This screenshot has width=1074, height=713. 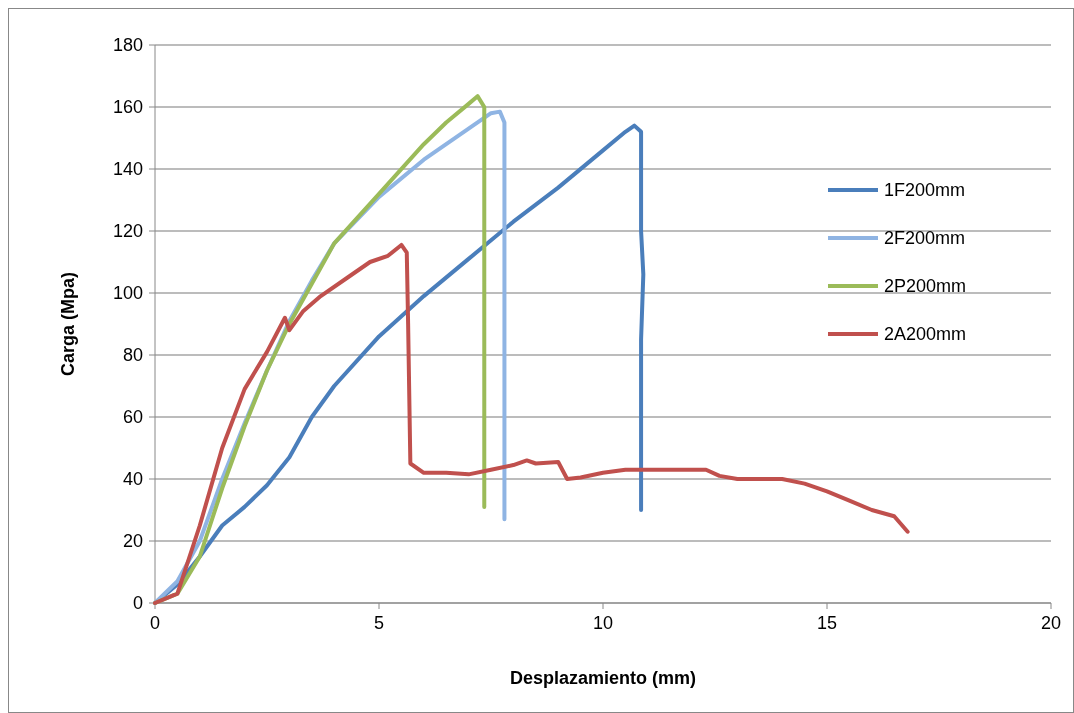 What do you see at coordinates (68, 324) in the screenshot?
I see `y-axis-title: Carga (Mpa)` at bounding box center [68, 324].